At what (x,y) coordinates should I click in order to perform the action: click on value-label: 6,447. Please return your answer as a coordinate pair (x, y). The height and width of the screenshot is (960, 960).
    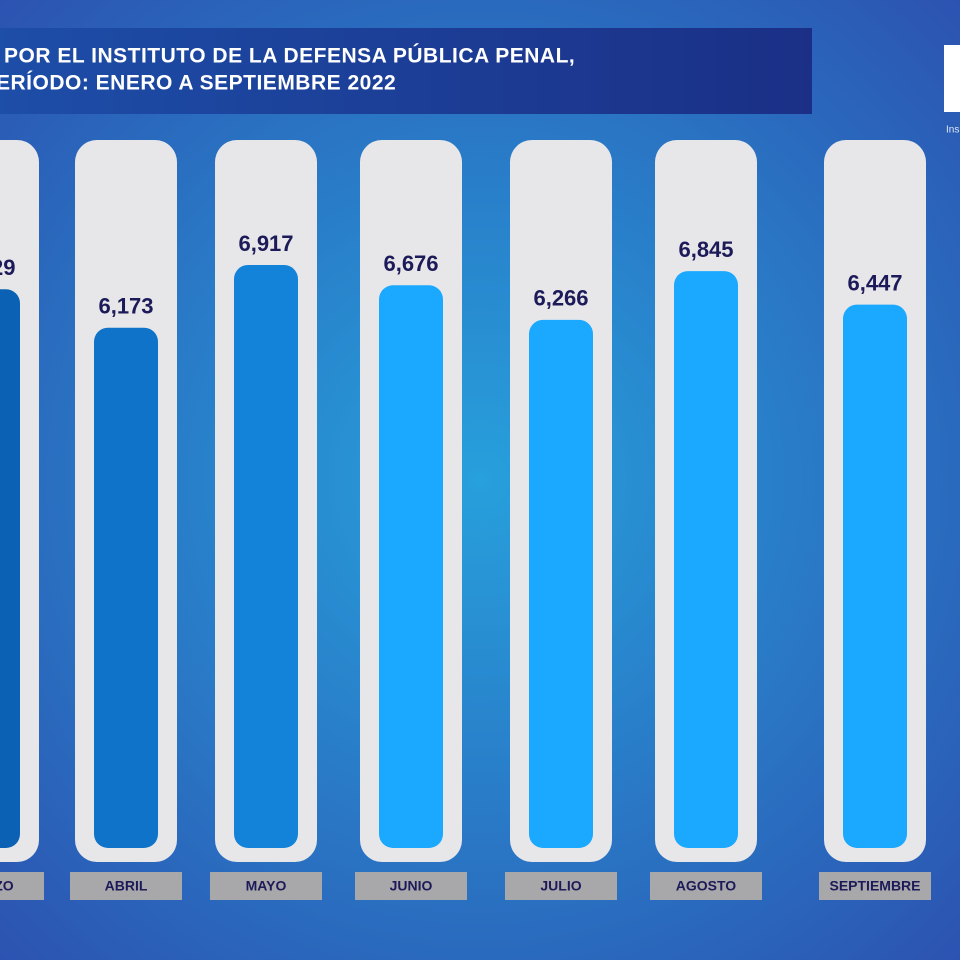
    Looking at the image, I should click on (874, 282).